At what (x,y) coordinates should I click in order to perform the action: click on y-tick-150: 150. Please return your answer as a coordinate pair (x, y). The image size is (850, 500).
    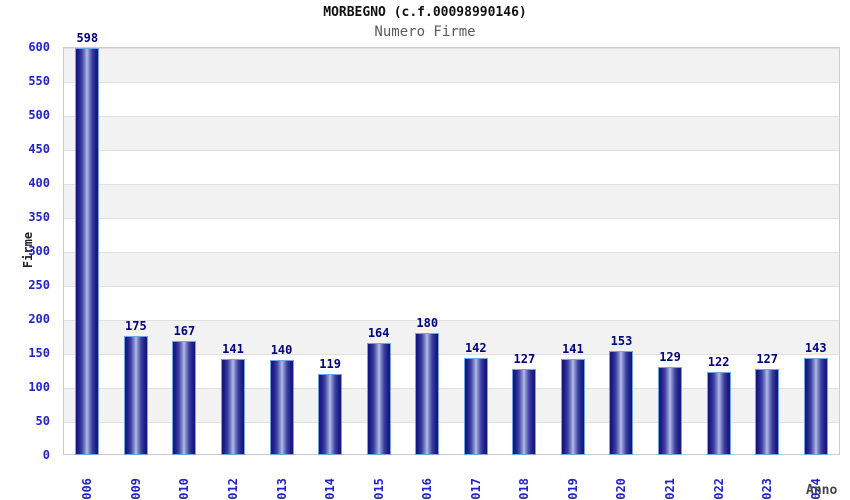
    Looking at the image, I should click on (39, 353).